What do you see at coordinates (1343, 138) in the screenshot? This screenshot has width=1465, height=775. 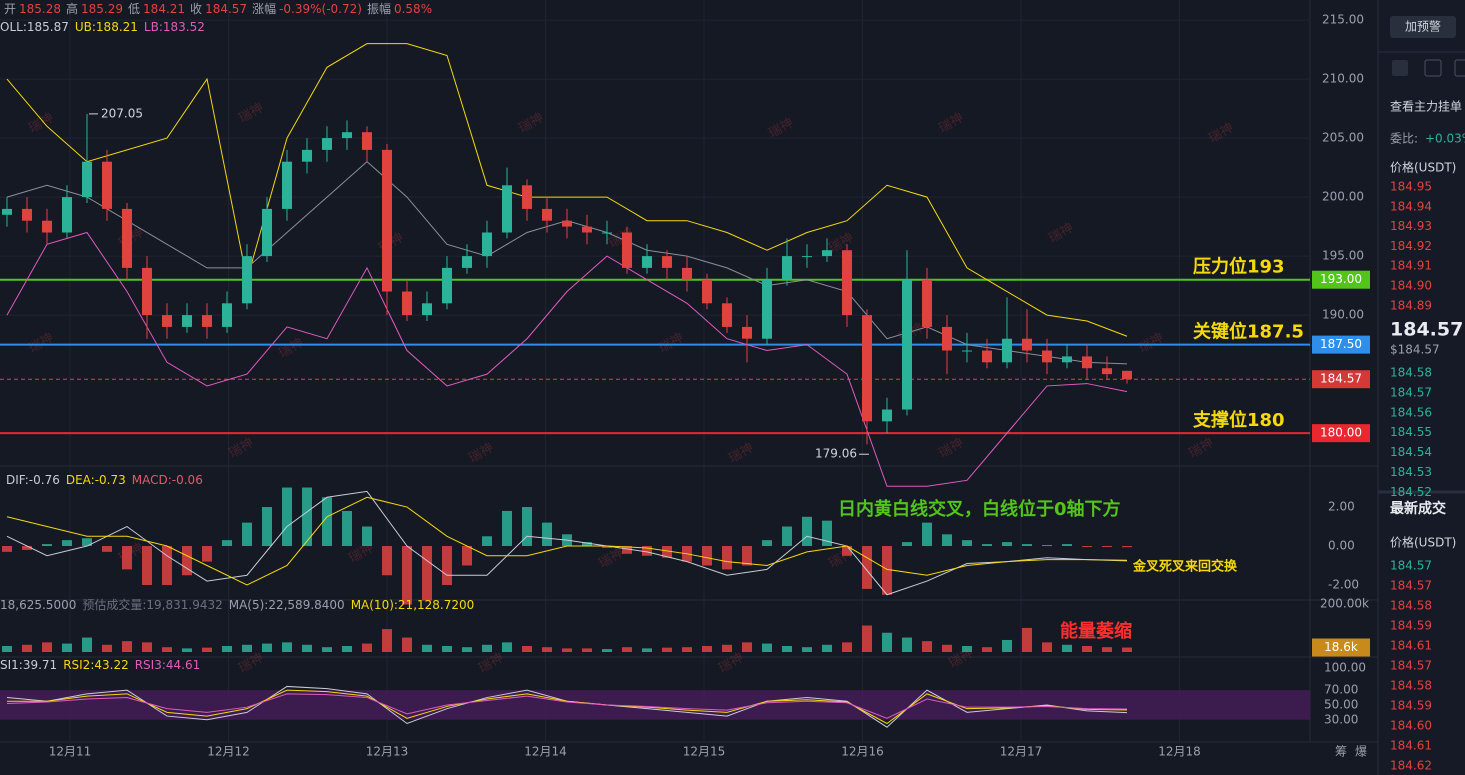 I see `y-tick-label: 205.00` at bounding box center [1343, 138].